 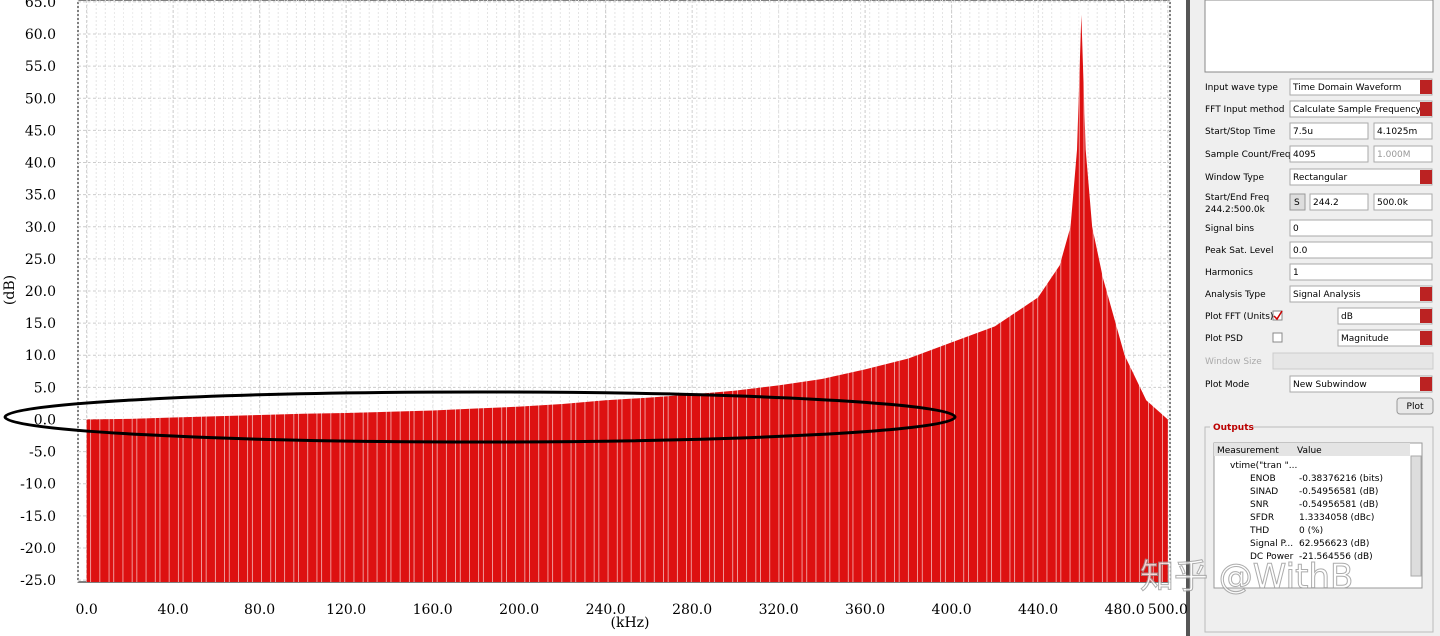 What do you see at coordinates (1394, 155) in the screenshot?
I see `input-value: 1.000M` at bounding box center [1394, 155].